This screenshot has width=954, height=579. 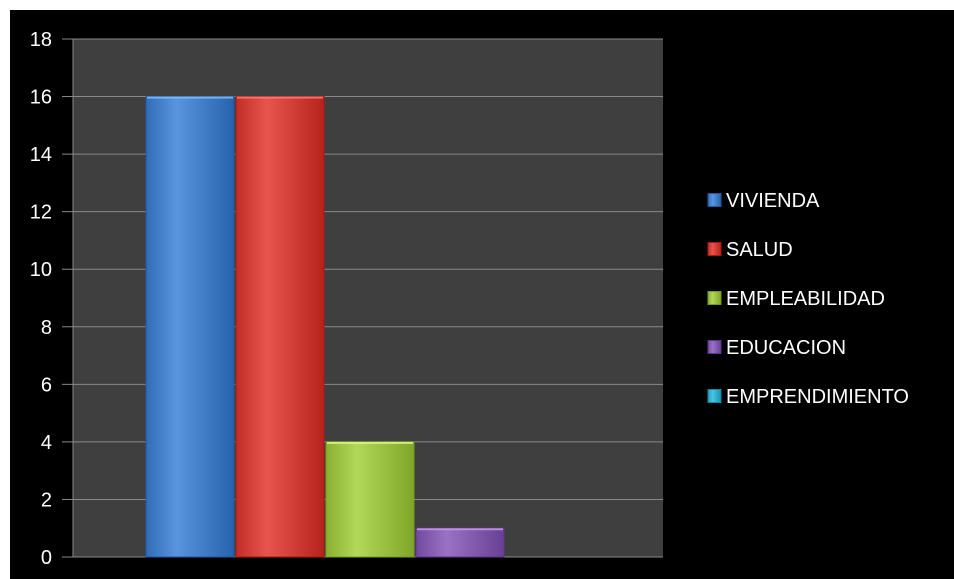 I want to click on legend-item-empleabilidad: EMPLEABILIDAD, so click(x=796, y=299).